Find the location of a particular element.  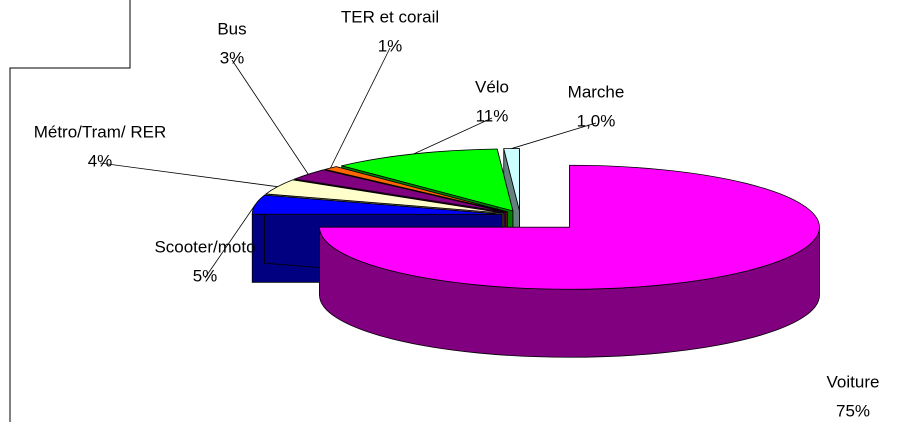

value-label: 75% is located at coordinates (853, 410).